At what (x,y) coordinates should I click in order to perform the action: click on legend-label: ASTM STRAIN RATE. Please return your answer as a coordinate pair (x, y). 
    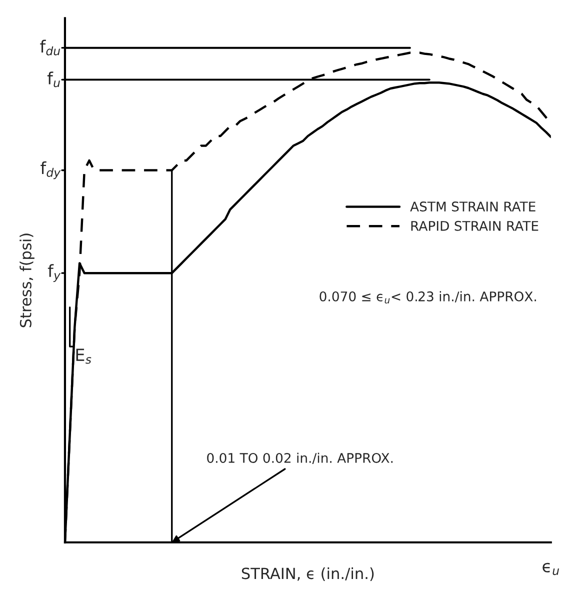
    Looking at the image, I should click on (473, 207).